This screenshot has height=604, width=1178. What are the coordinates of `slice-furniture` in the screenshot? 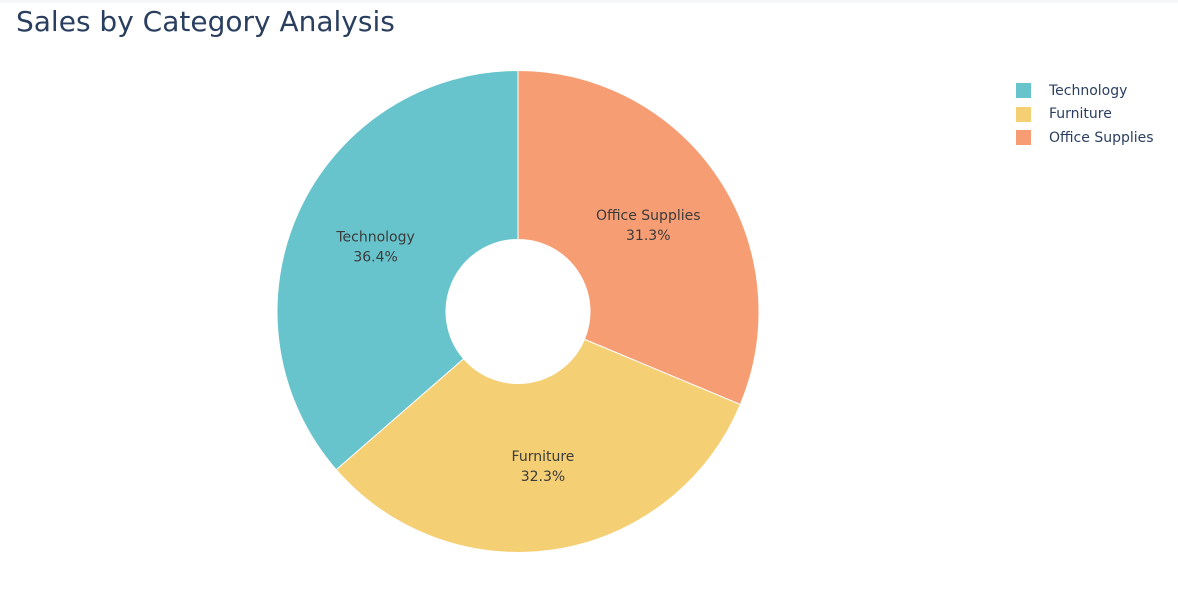 It's located at (538, 446).